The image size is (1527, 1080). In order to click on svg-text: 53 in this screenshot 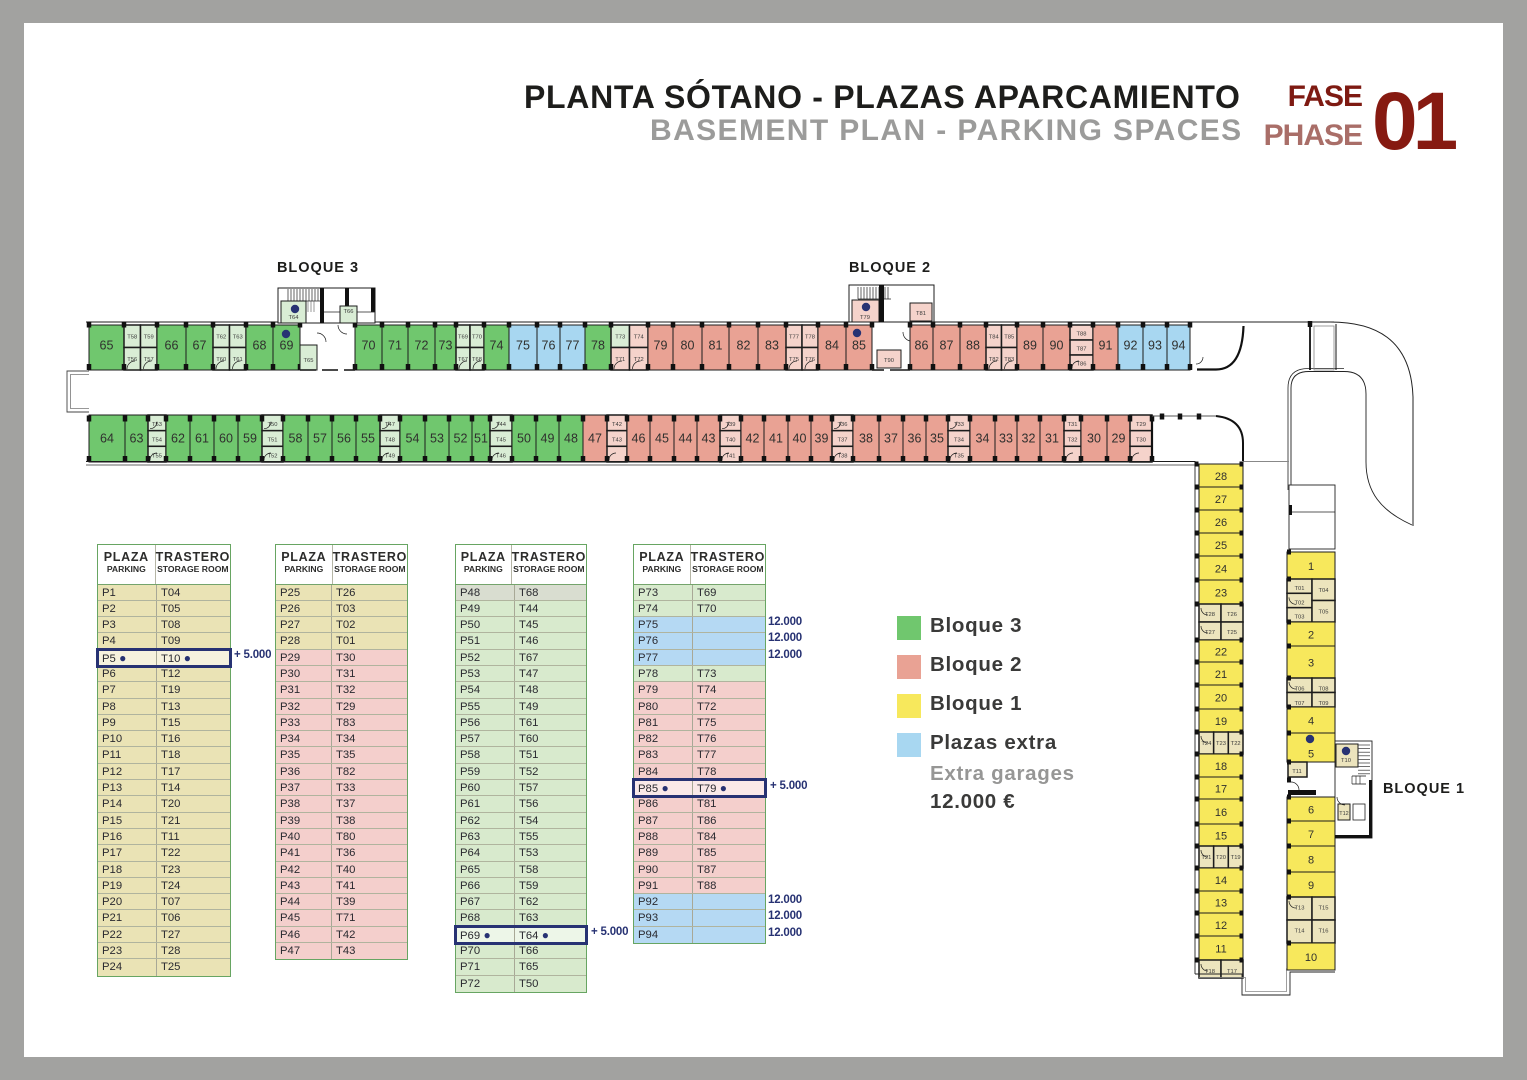, I will do `click(437, 439)`.